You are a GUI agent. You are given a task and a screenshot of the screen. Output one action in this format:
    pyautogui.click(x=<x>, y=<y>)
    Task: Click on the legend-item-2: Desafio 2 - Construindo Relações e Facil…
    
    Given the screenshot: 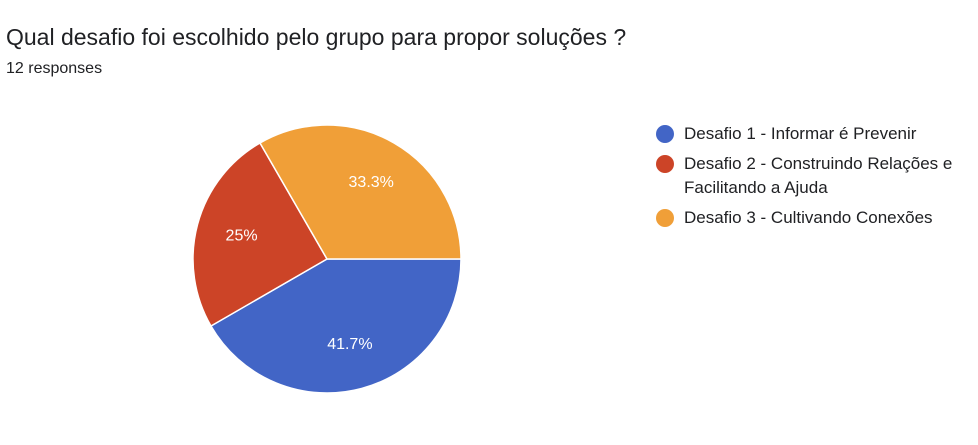 What is the action you would take?
    pyautogui.click(x=816, y=176)
    